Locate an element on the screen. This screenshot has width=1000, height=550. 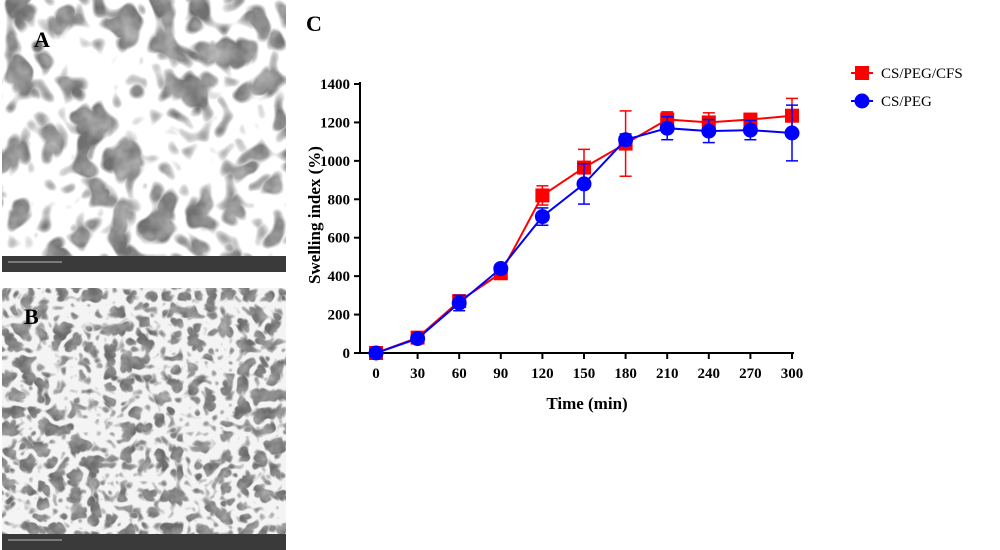
x-tick-label: 270 is located at coordinates (750, 374).